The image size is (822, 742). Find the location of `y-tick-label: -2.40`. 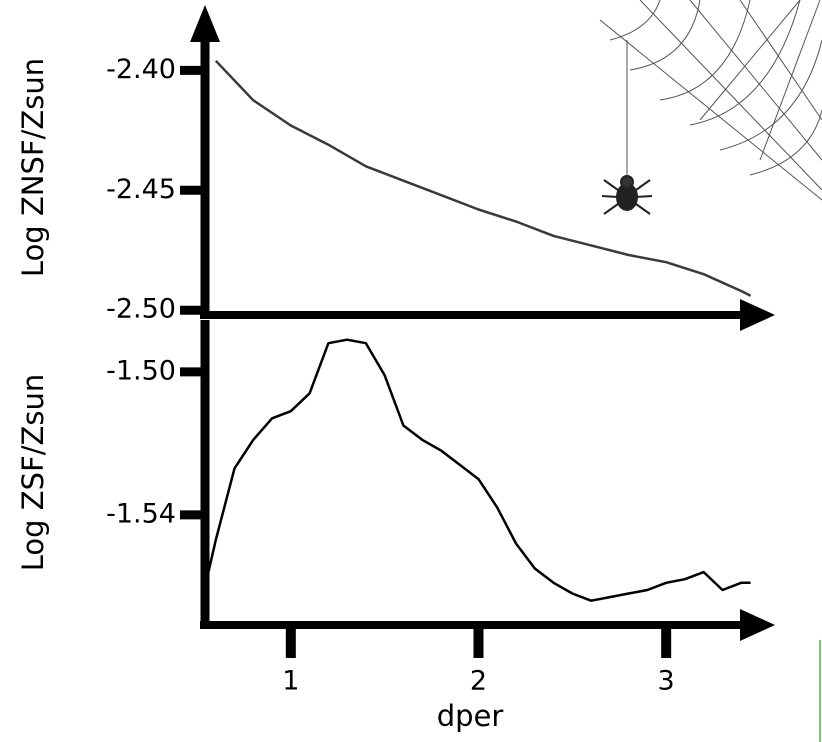

y-tick-label: -2.40 is located at coordinates (141, 69).